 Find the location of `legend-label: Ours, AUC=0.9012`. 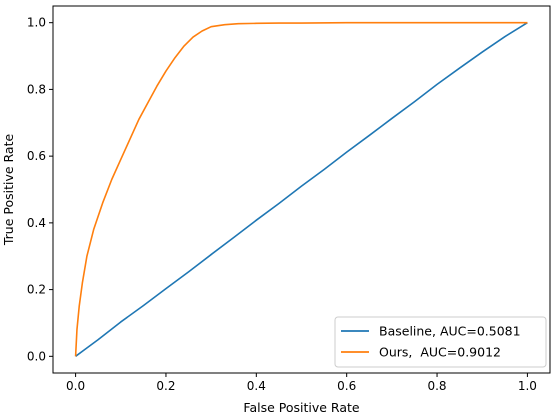

legend-label: Ours, AUC=0.9012 is located at coordinates (440, 352).